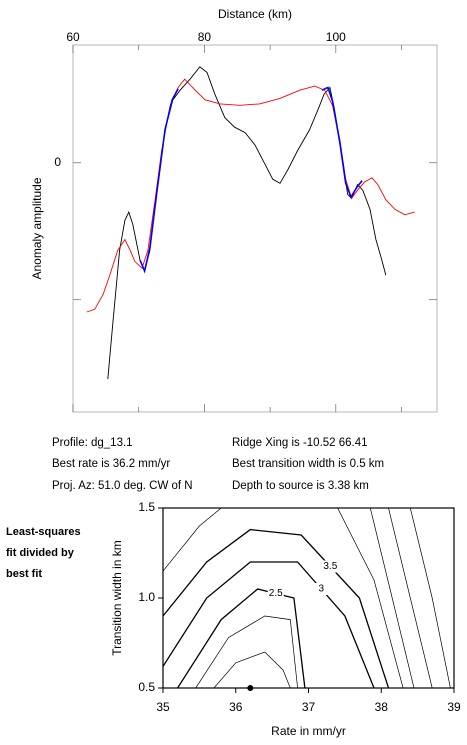 This screenshot has width=467, height=745. I want to click on x-tick-label: 36, so click(236, 707).